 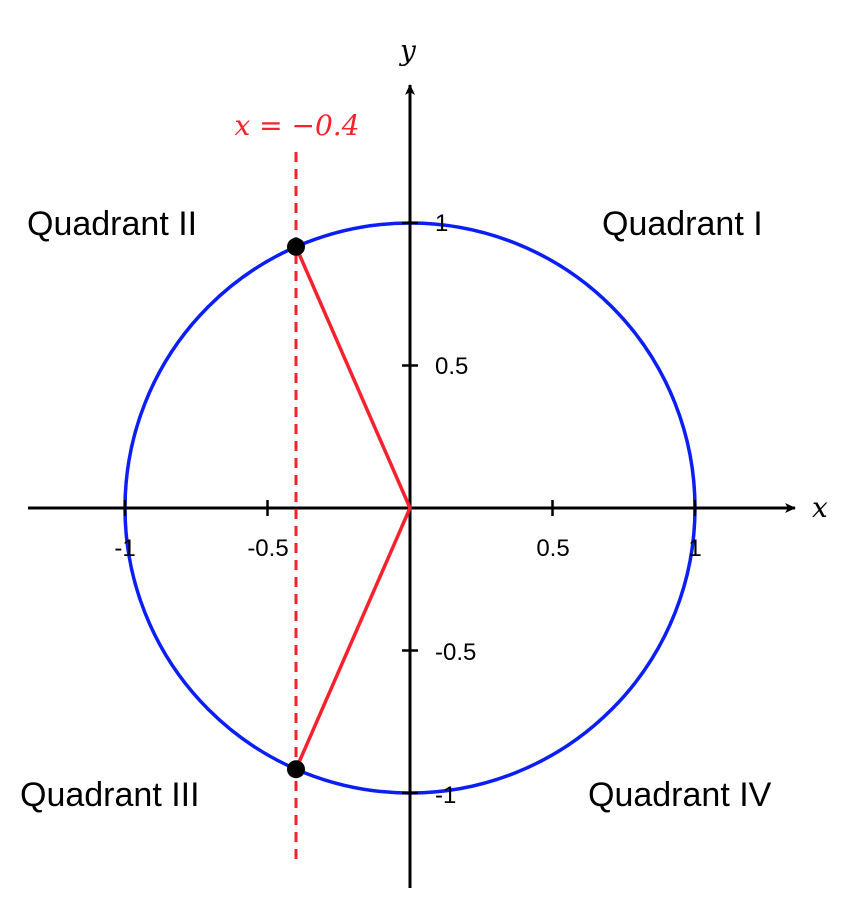 I want to click on x-tick-label: 1, so click(x=694, y=548).